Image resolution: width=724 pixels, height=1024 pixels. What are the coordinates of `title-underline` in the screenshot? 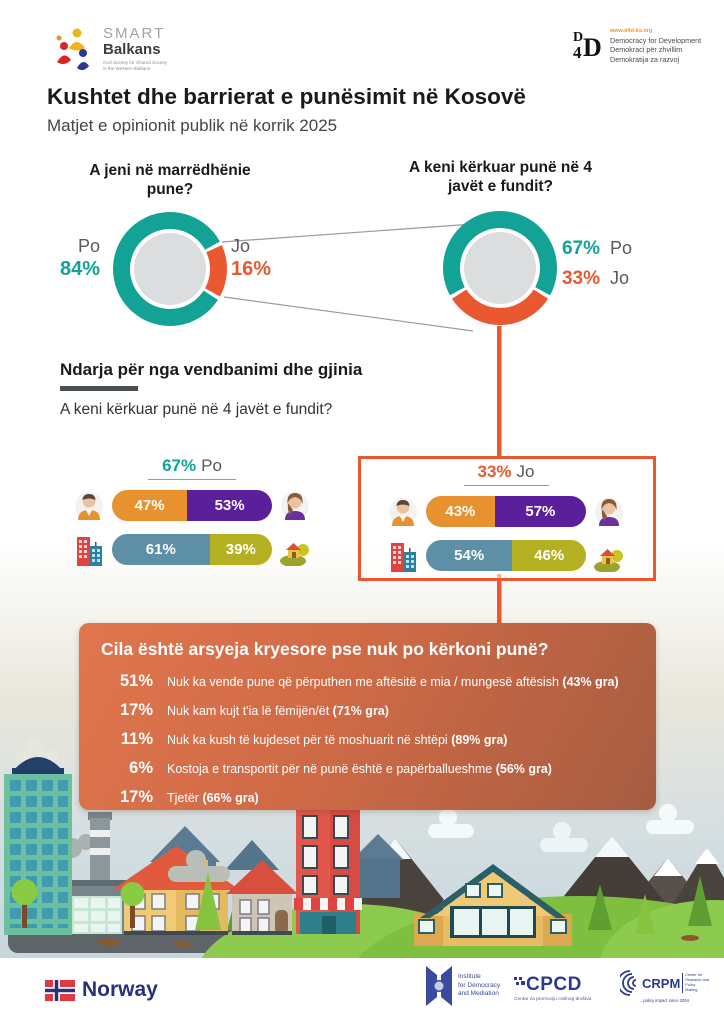 It's located at (99, 388).